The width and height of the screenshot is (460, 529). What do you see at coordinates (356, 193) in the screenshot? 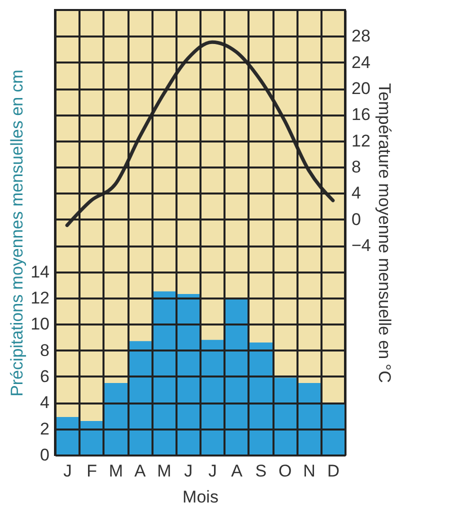
I see `y2-tick-label: 4` at bounding box center [356, 193].